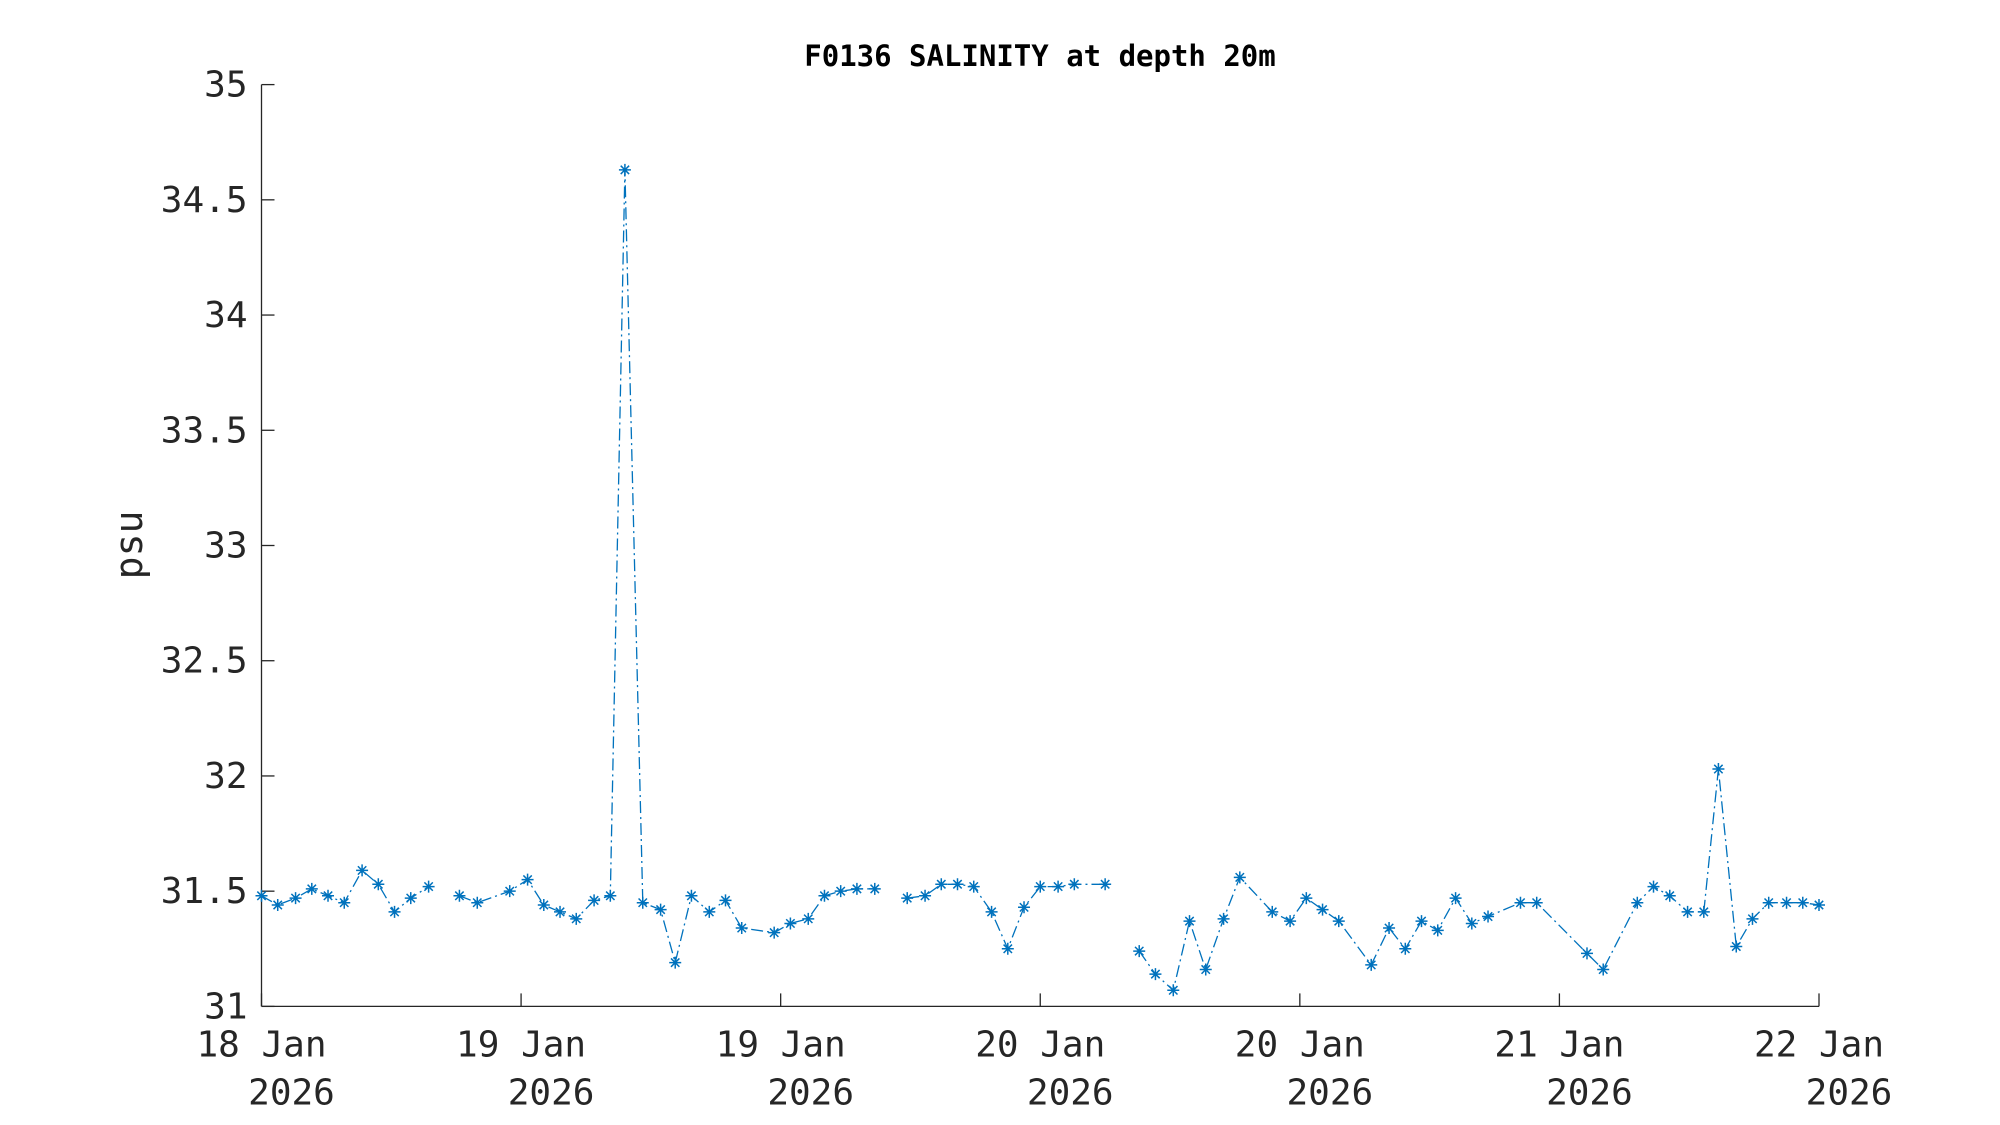  What do you see at coordinates (129, 545) in the screenshot?
I see `y-axis-label: psu` at bounding box center [129, 545].